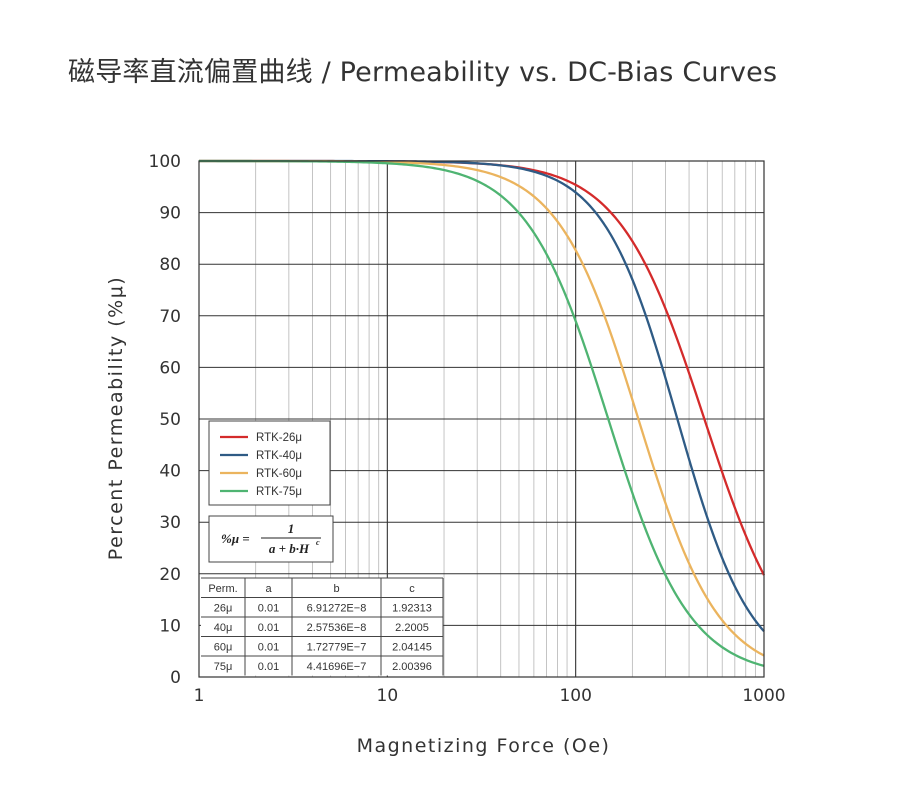 This screenshot has height=801, width=901. What do you see at coordinates (575, 696) in the screenshot?
I see `x-tick-label: 100` at bounding box center [575, 696].